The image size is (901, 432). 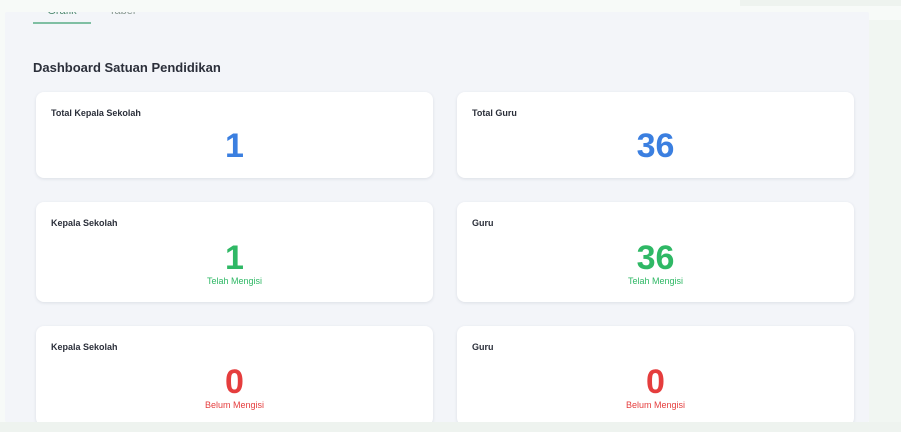 I want to click on backdrop-bottom-bar, so click(x=450, y=427).